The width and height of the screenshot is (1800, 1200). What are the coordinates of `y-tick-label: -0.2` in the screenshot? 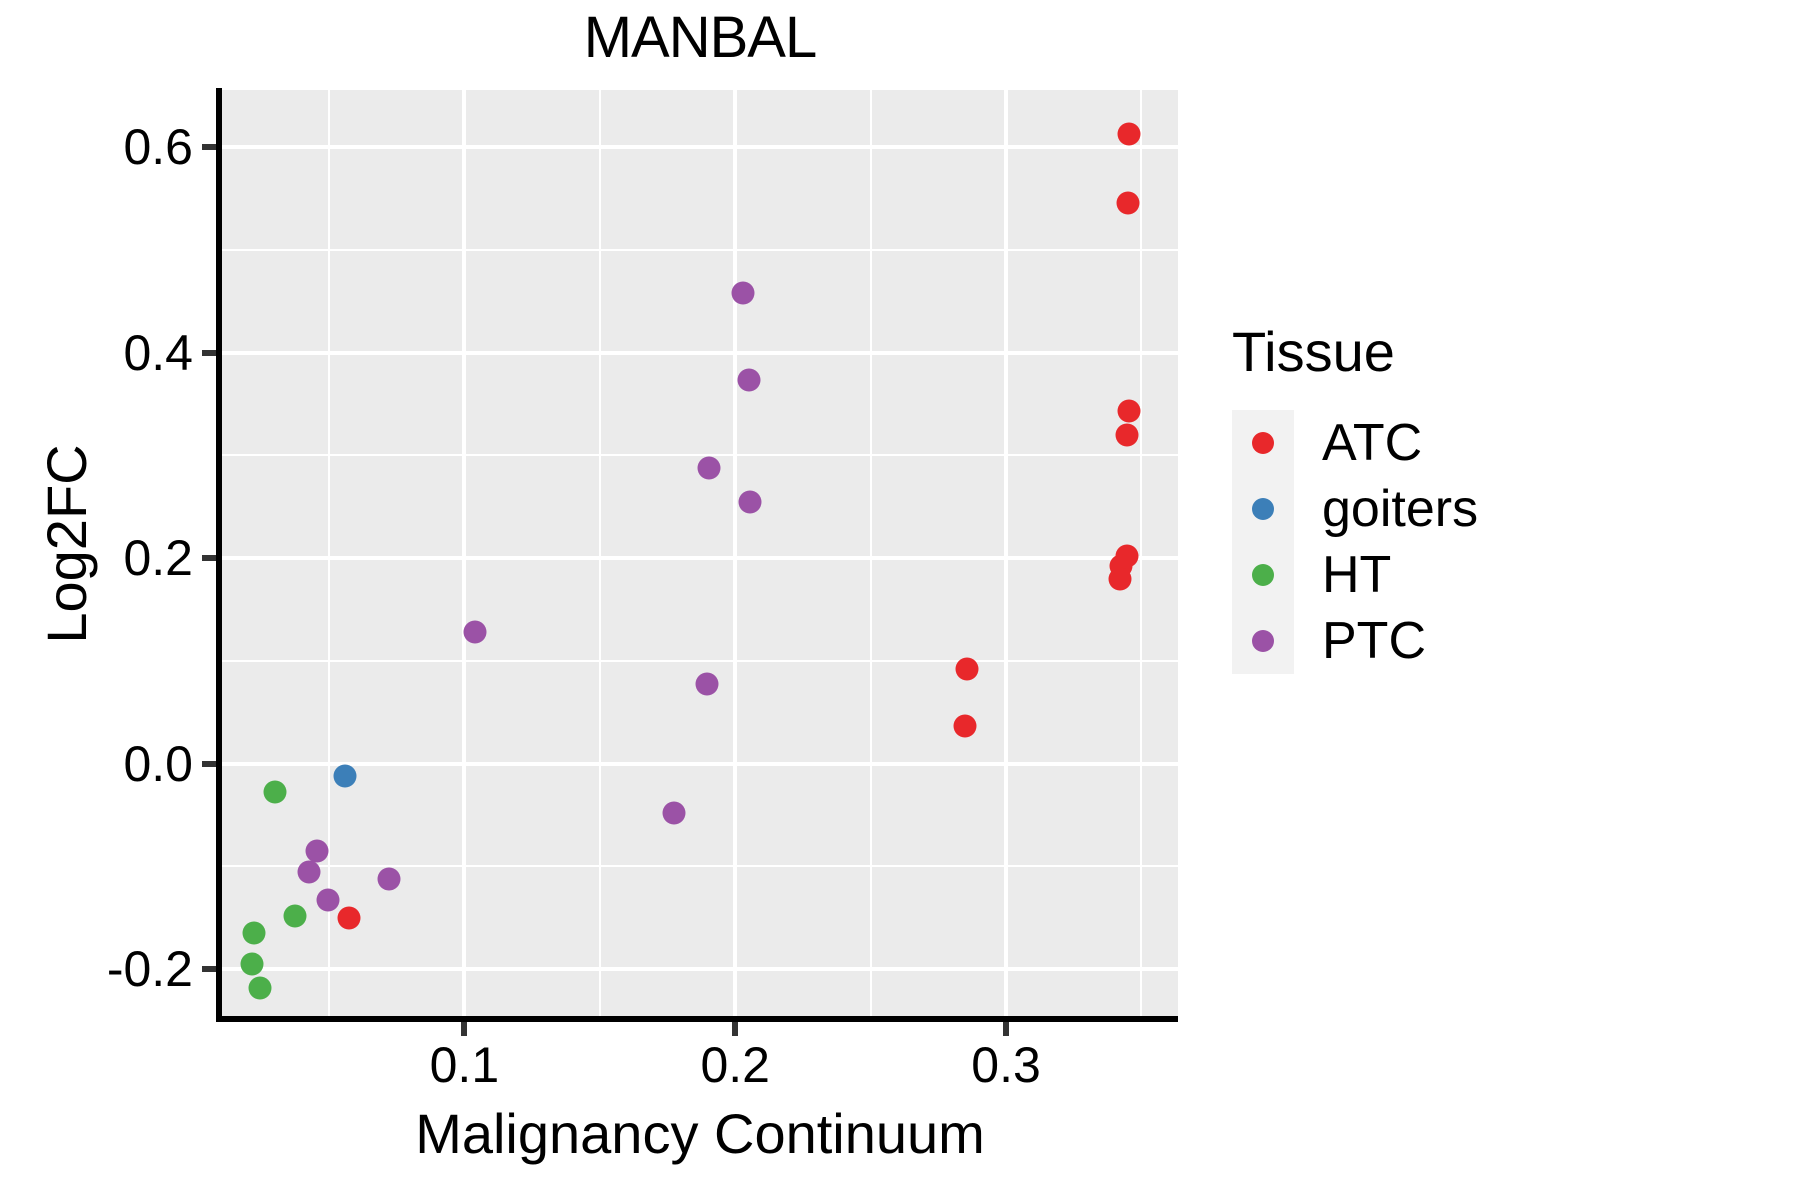 It's located at (149, 969).